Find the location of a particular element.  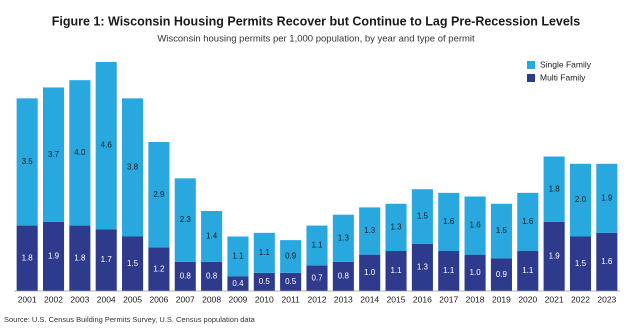

value-label: 0.4 is located at coordinates (238, 283).